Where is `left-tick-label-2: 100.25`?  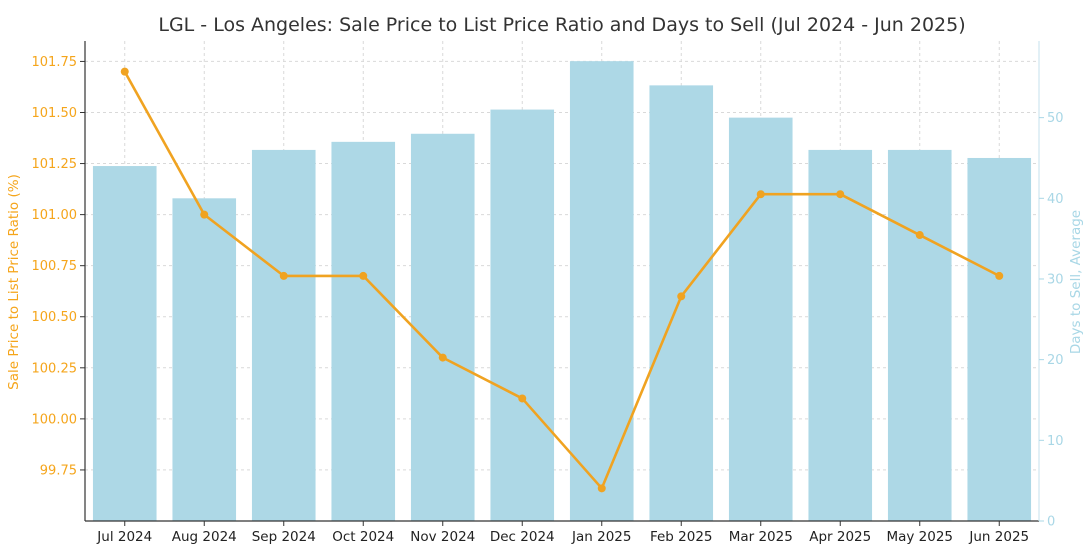
left-tick-label-2: 100.25 is located at coordinates (55, 368).